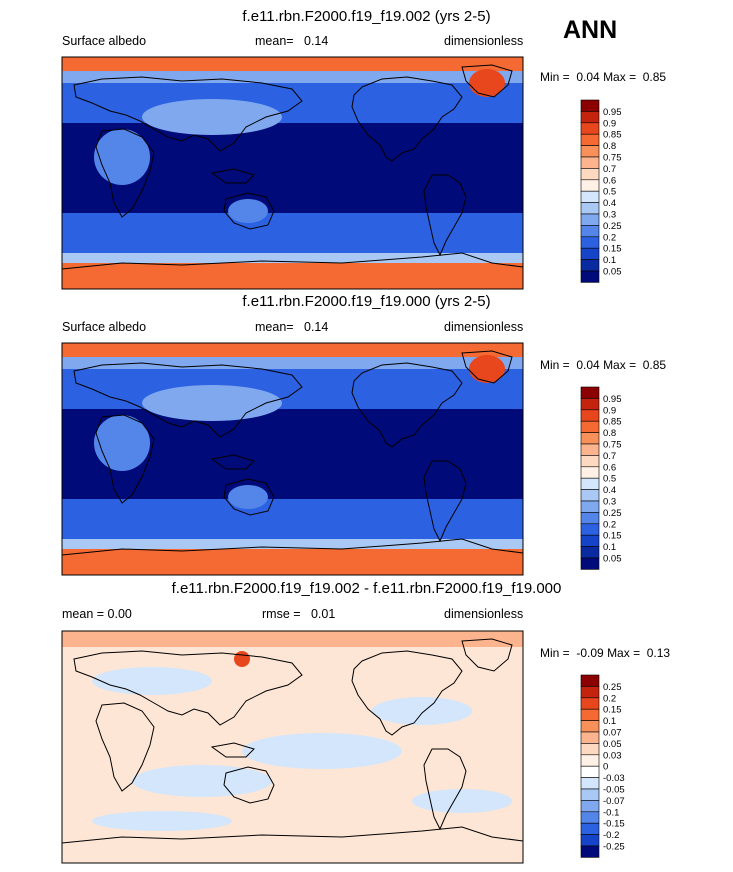  Describe the element at coordinates (299, 614) in the screenshot. I see `panel-3-rmse-label: rmse = 0.01` at that location.